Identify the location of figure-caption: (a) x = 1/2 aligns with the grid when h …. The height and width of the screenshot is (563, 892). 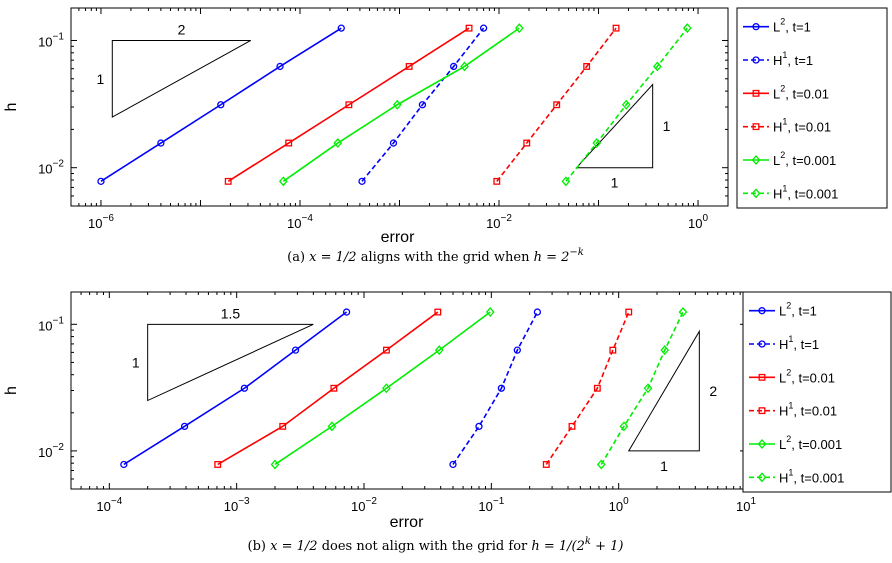
(435, 256).